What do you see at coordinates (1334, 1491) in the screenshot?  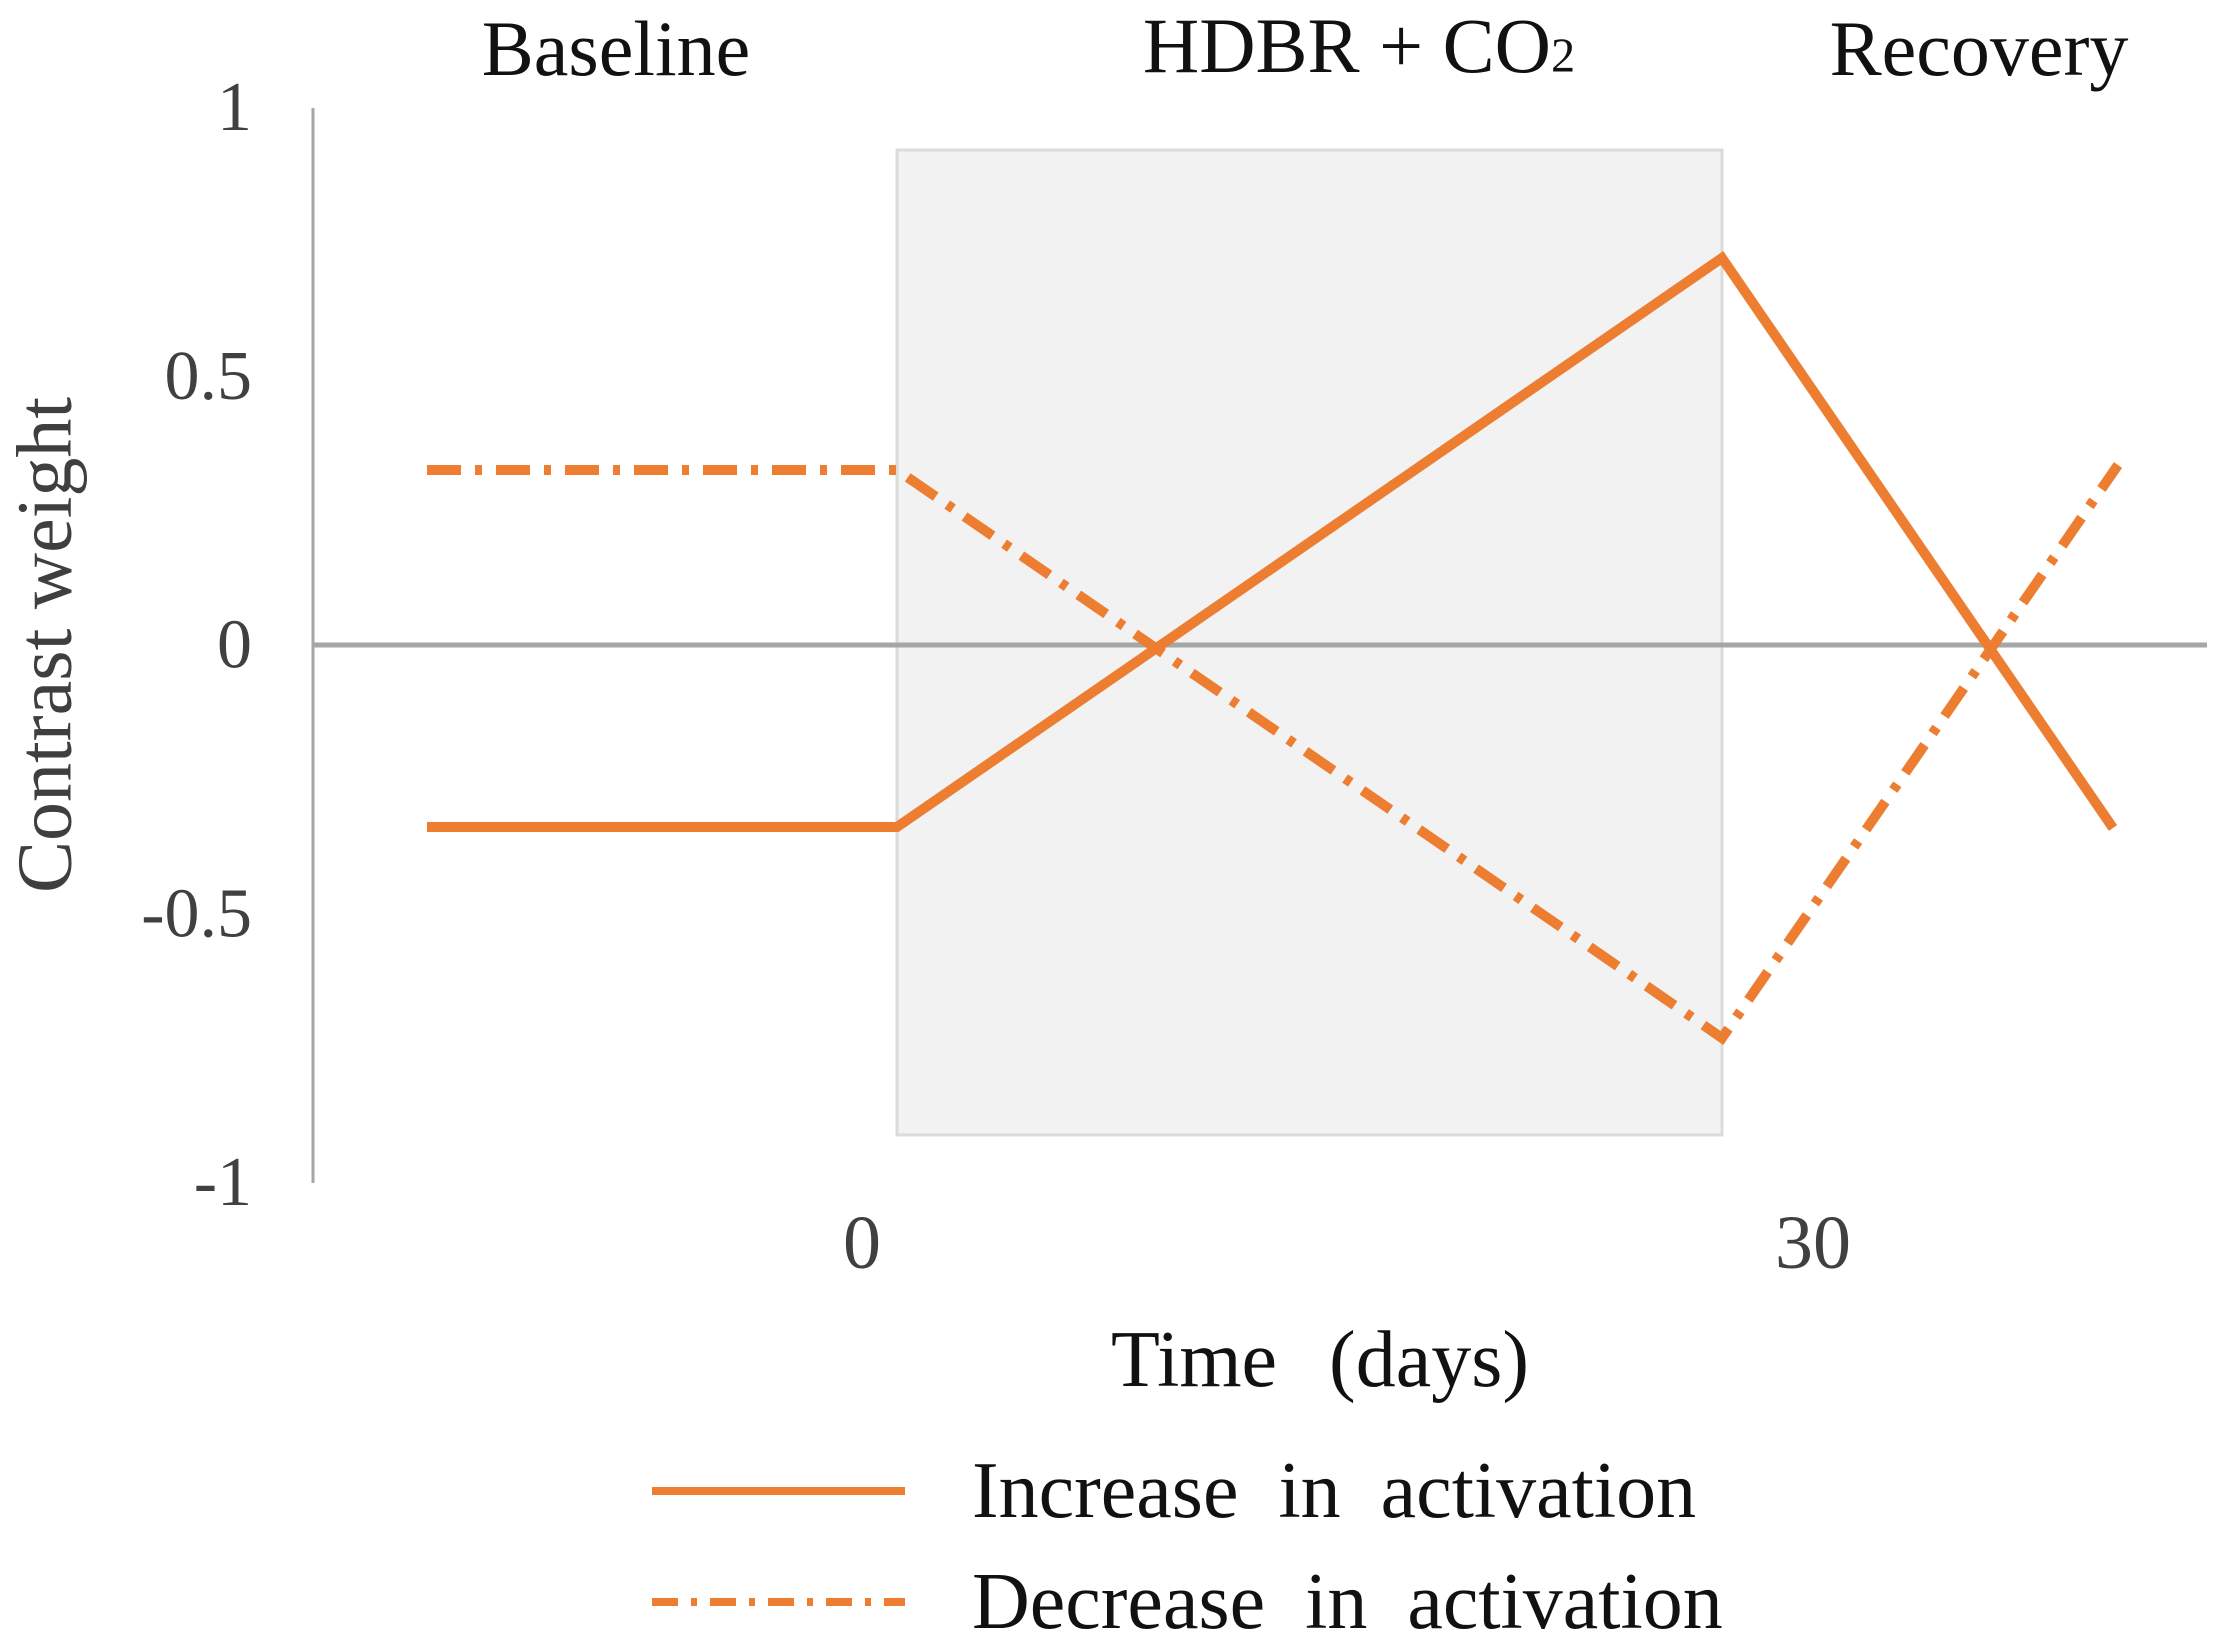 I see `legend-label: Increase in activation` at bounding box center [1334, 1491].